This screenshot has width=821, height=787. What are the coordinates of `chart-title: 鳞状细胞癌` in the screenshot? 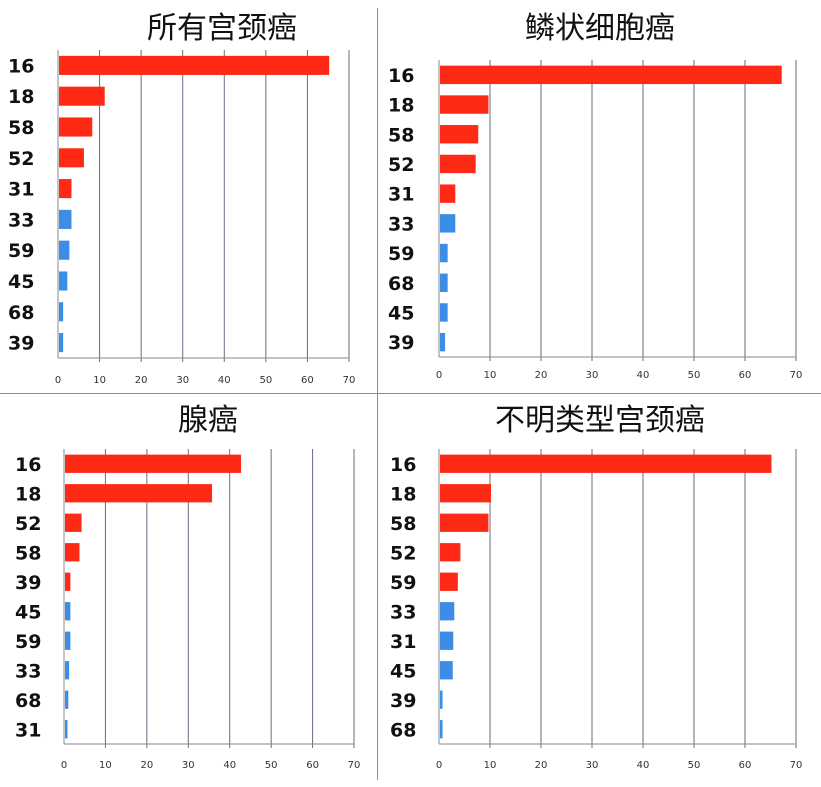 It's located at (600, 28).